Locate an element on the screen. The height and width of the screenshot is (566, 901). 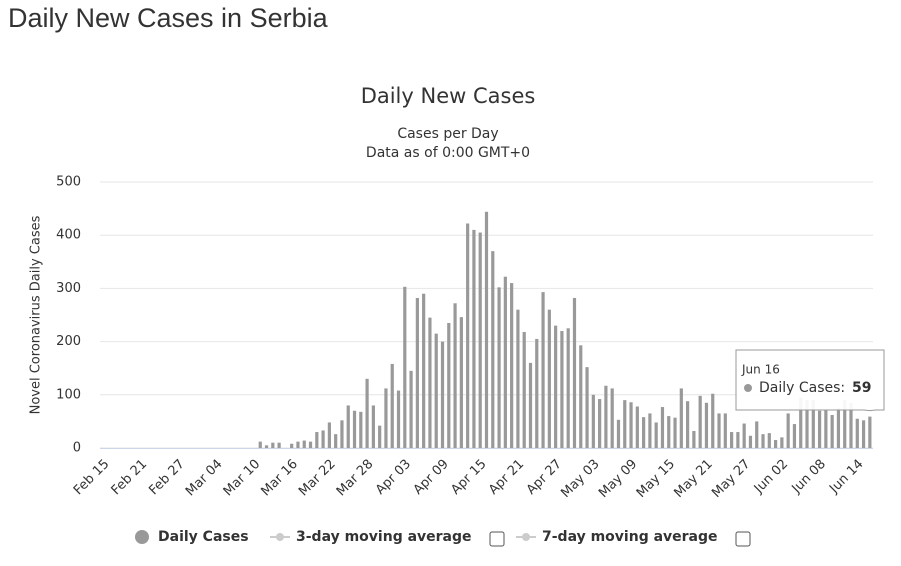
y-tick-label: 300 is located at coordinates (68, 288).